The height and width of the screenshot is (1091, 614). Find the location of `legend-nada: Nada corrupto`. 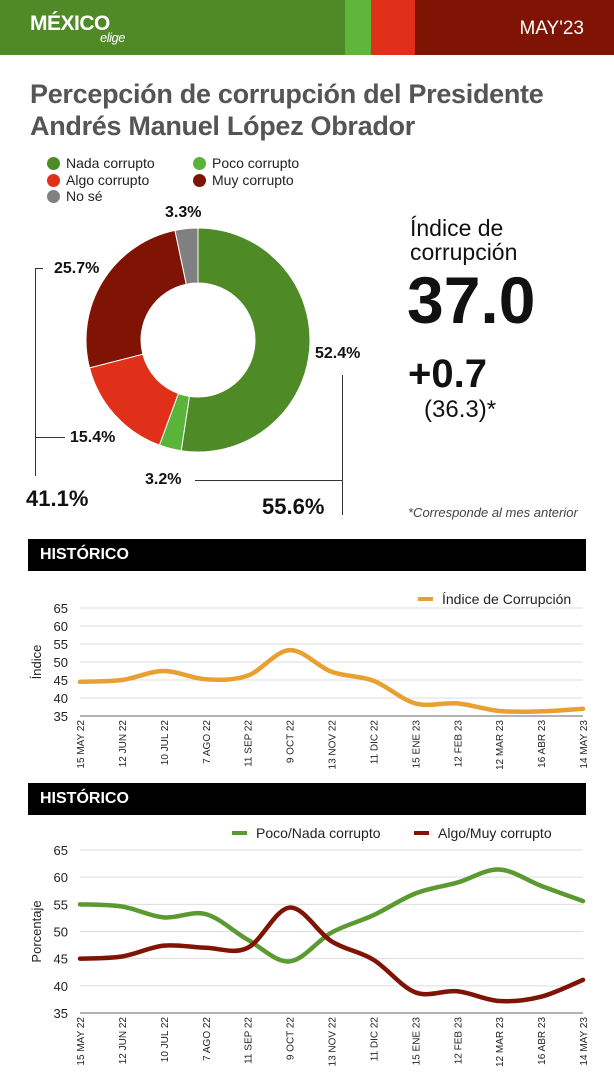

legend-nada: Nada corrupto is located at coordinates (101, 163).